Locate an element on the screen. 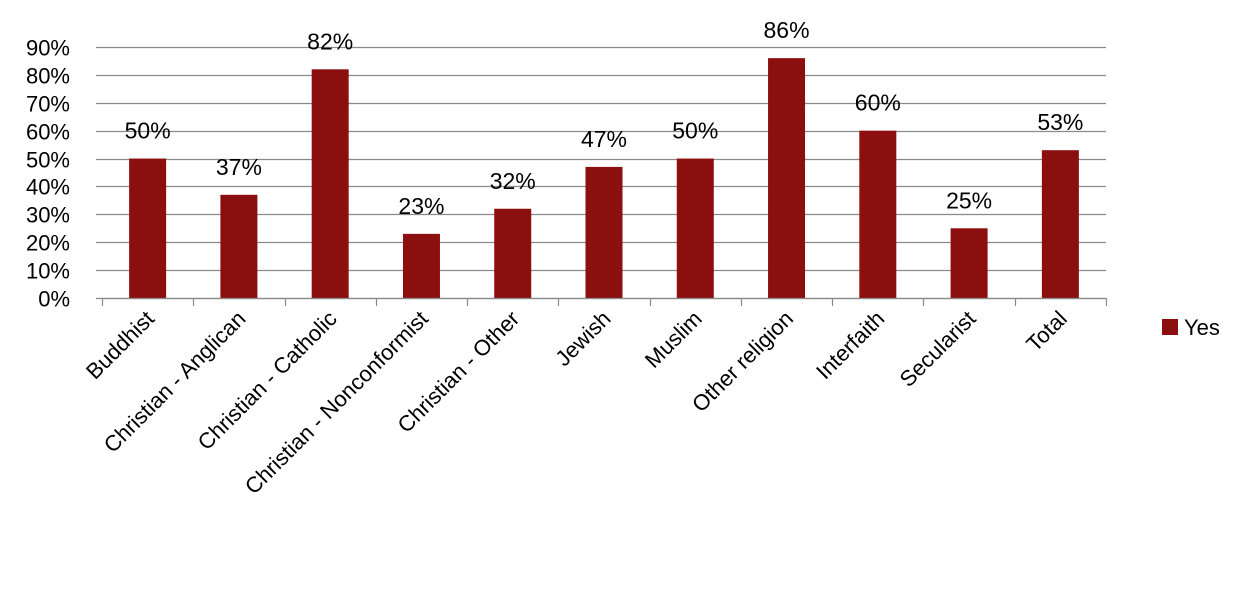 This screenshot has width=1234, height=602. y-tick-label: 0% is located at coordinates (54, 299).